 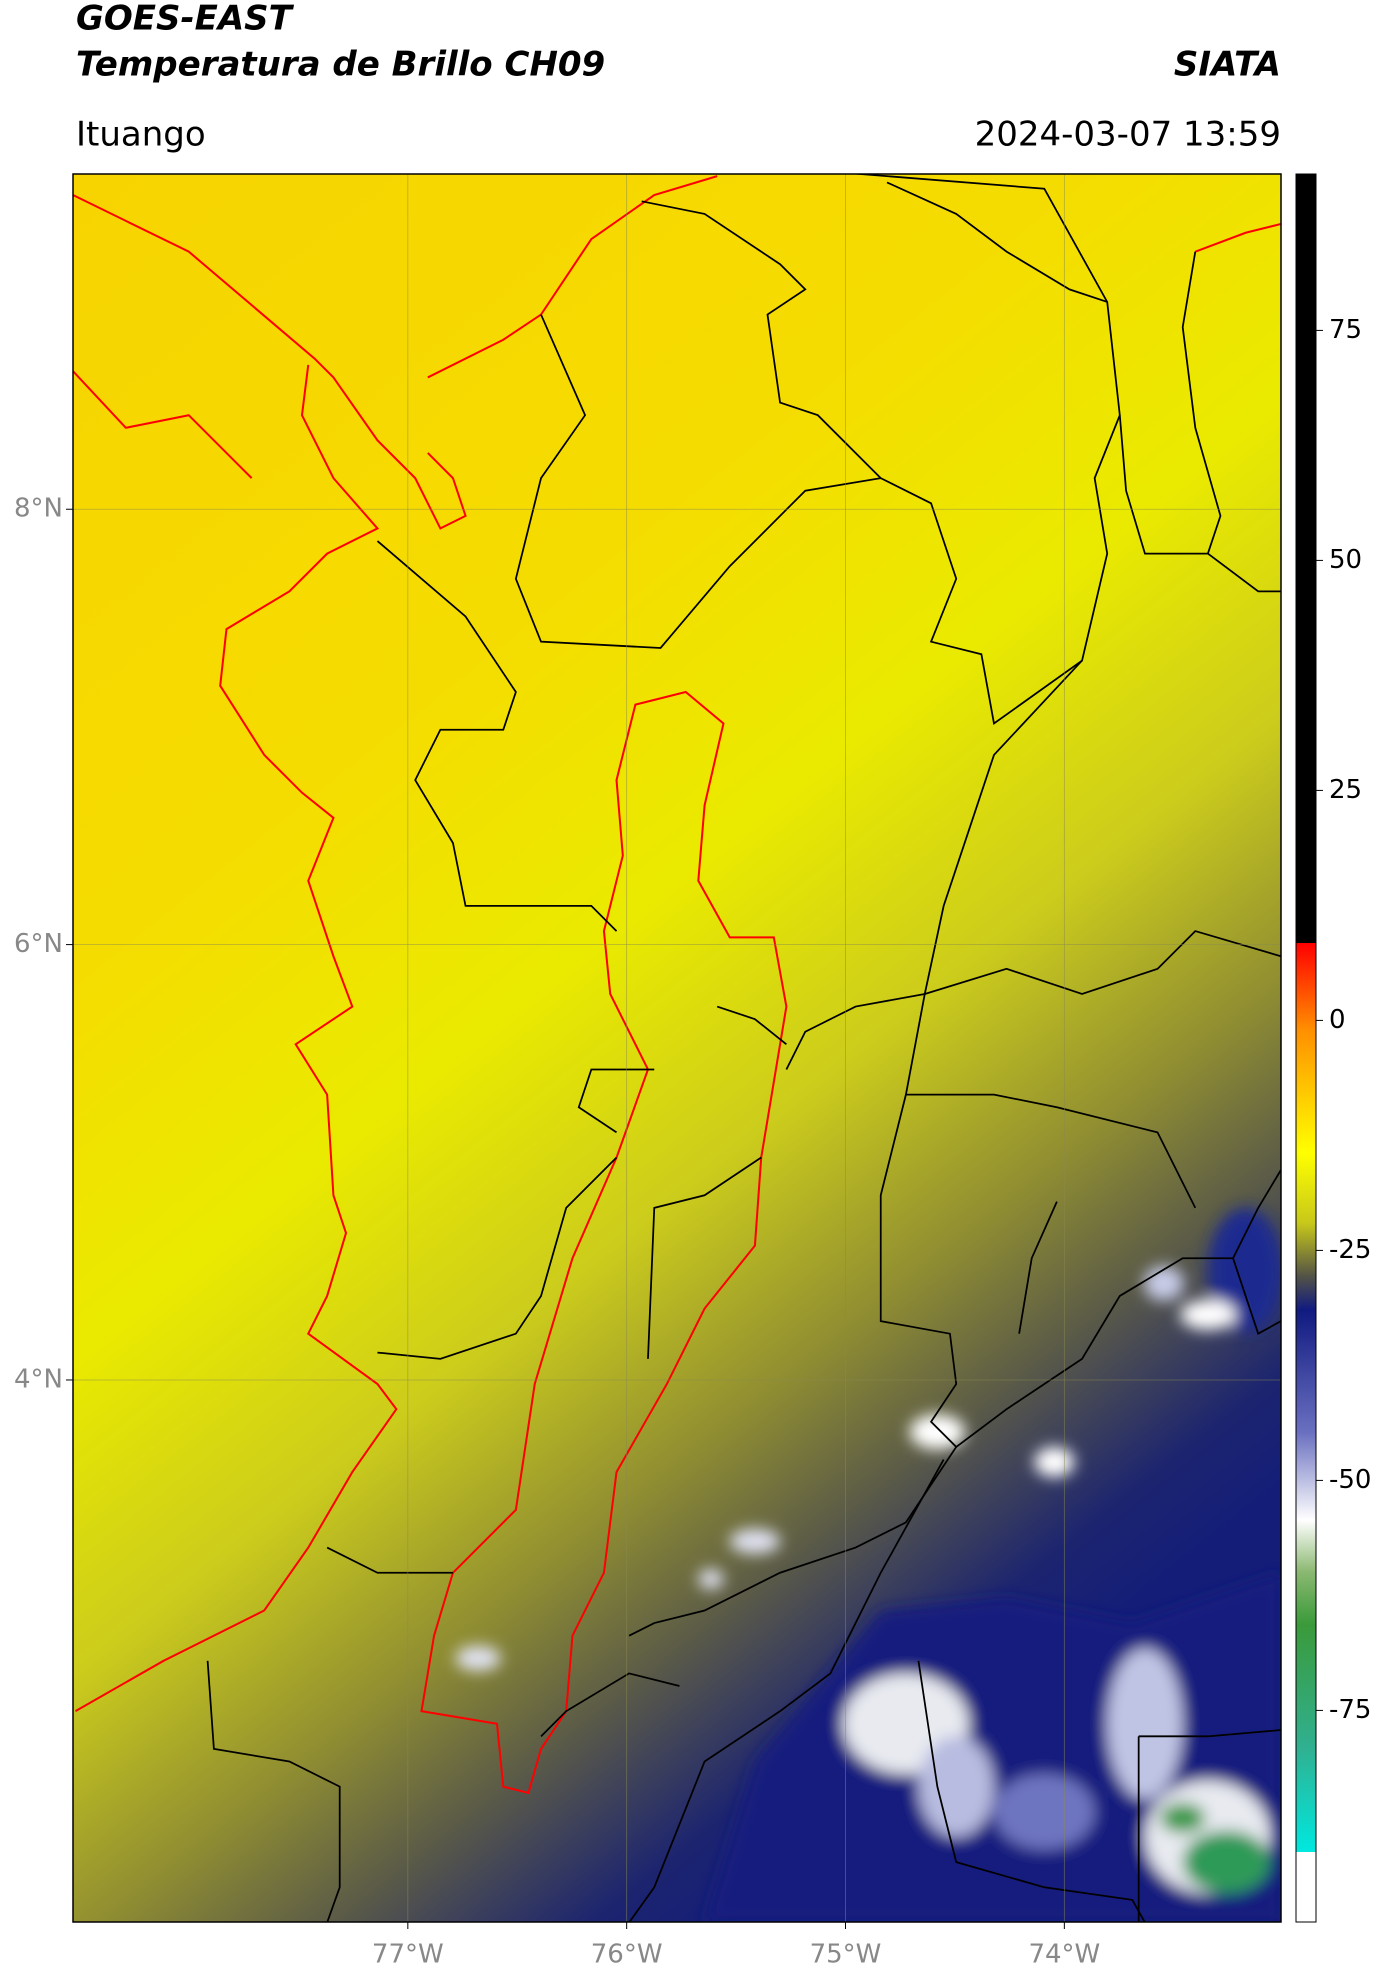 What do you see at coordinates (1345, 790) in the screenshot?
I see `colorbar-tick-label: 25` at bounding box center [1345, 790].